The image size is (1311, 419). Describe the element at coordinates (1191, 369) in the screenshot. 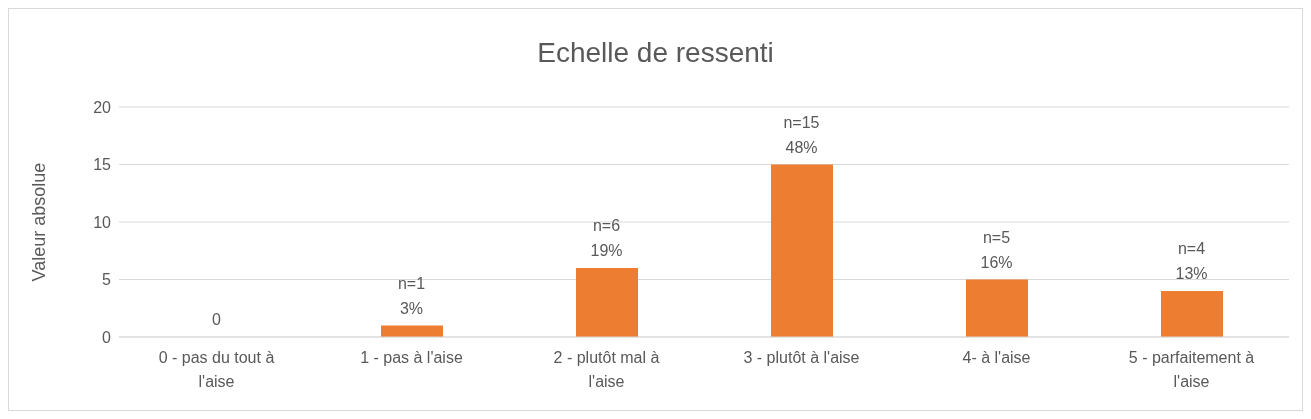

I see `x-tick-label: 5 - parfaitement à l'aise` at that location.